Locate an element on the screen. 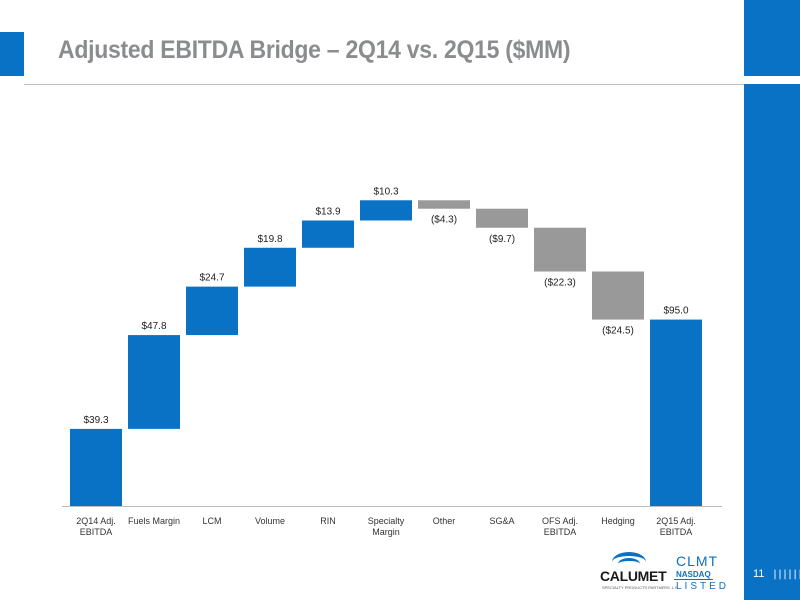  calumet-logo-sub: SPECIALTY PRODUCTS PARTNERS, L.P. is located at coordinates (640, 587).